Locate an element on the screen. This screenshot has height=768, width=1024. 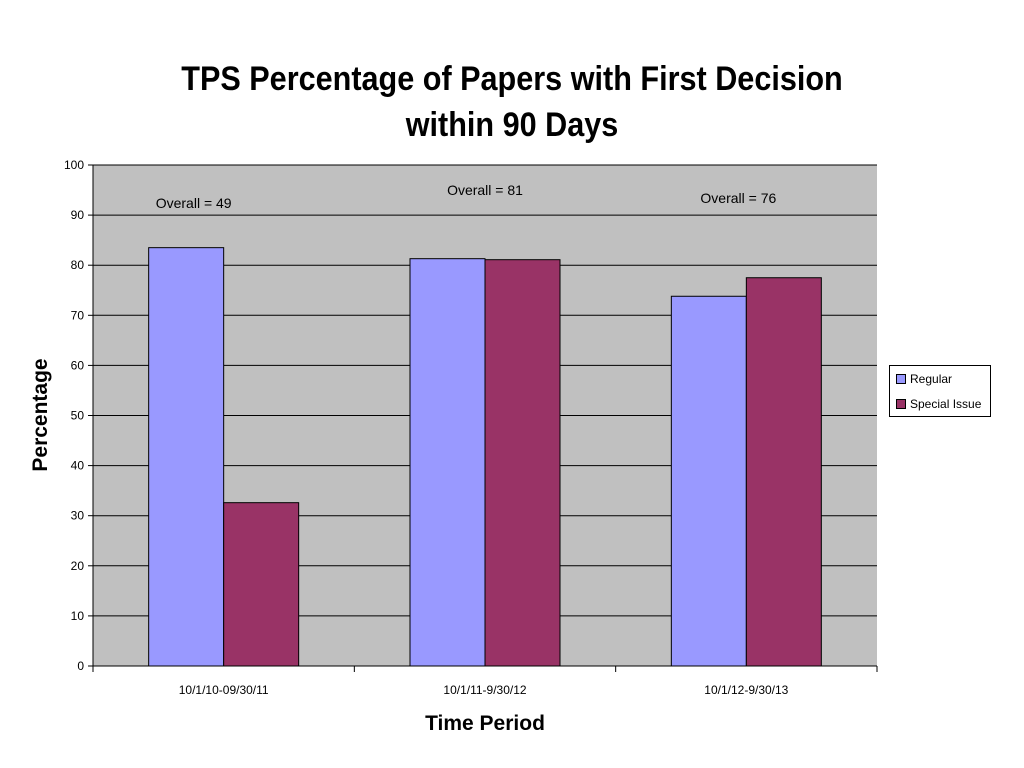
overall-annotation: Overall = 81 is located at coordinates (485, 190).